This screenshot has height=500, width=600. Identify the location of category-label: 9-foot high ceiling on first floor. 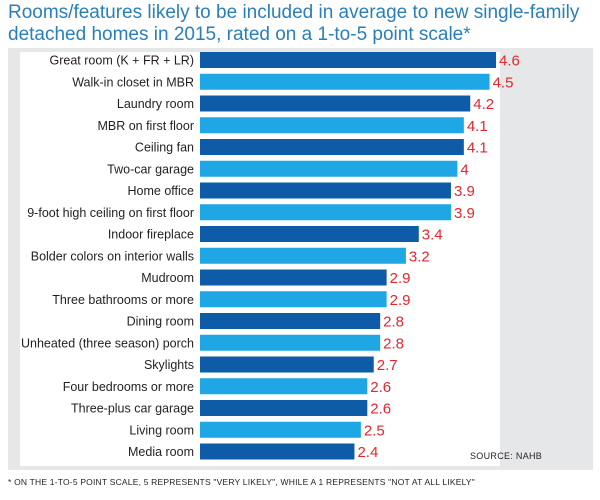
(110, 213).